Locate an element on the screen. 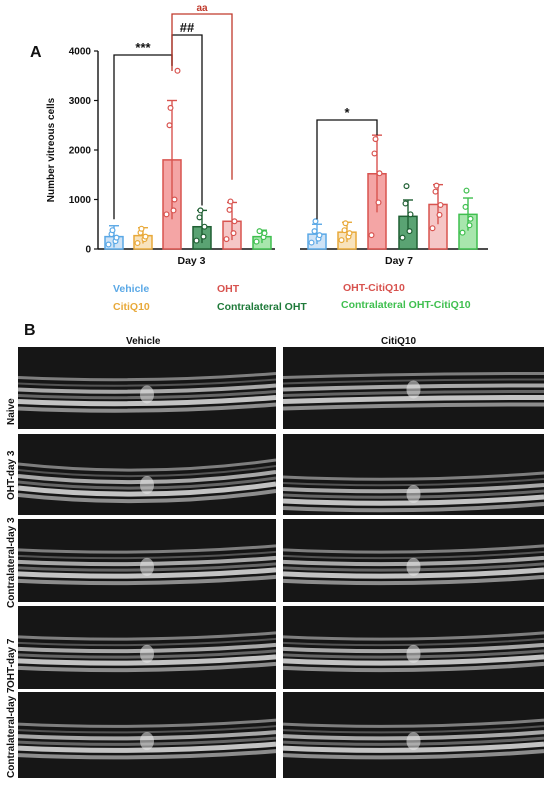 The image size is (550, 785). row-label-contralateral-day3: Contralateral-day 3 is located at coordinates (11, 562).